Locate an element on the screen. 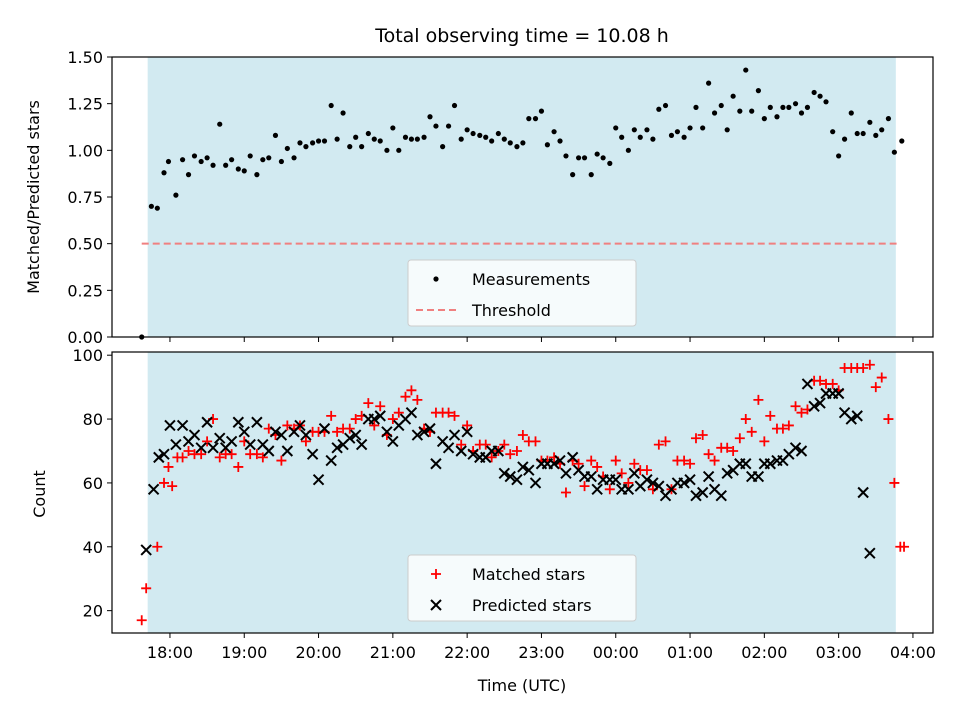  top-y-tick-label: 0.50 is located at coordinates (85, 244).